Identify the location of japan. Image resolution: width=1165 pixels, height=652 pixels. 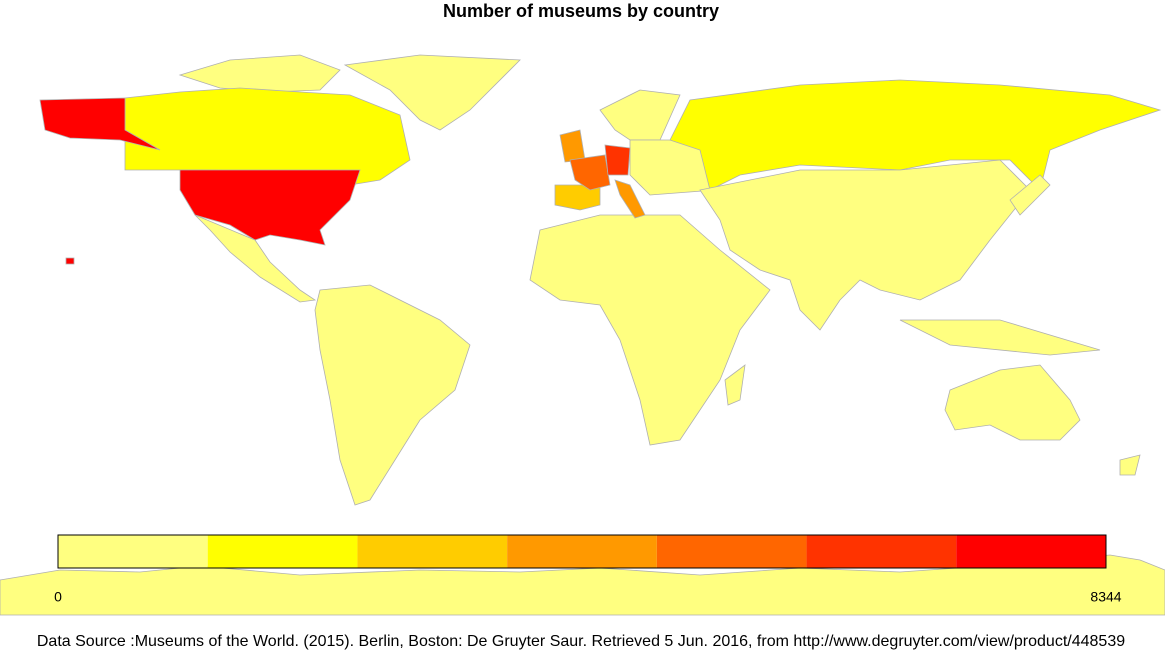
(1030, 195).